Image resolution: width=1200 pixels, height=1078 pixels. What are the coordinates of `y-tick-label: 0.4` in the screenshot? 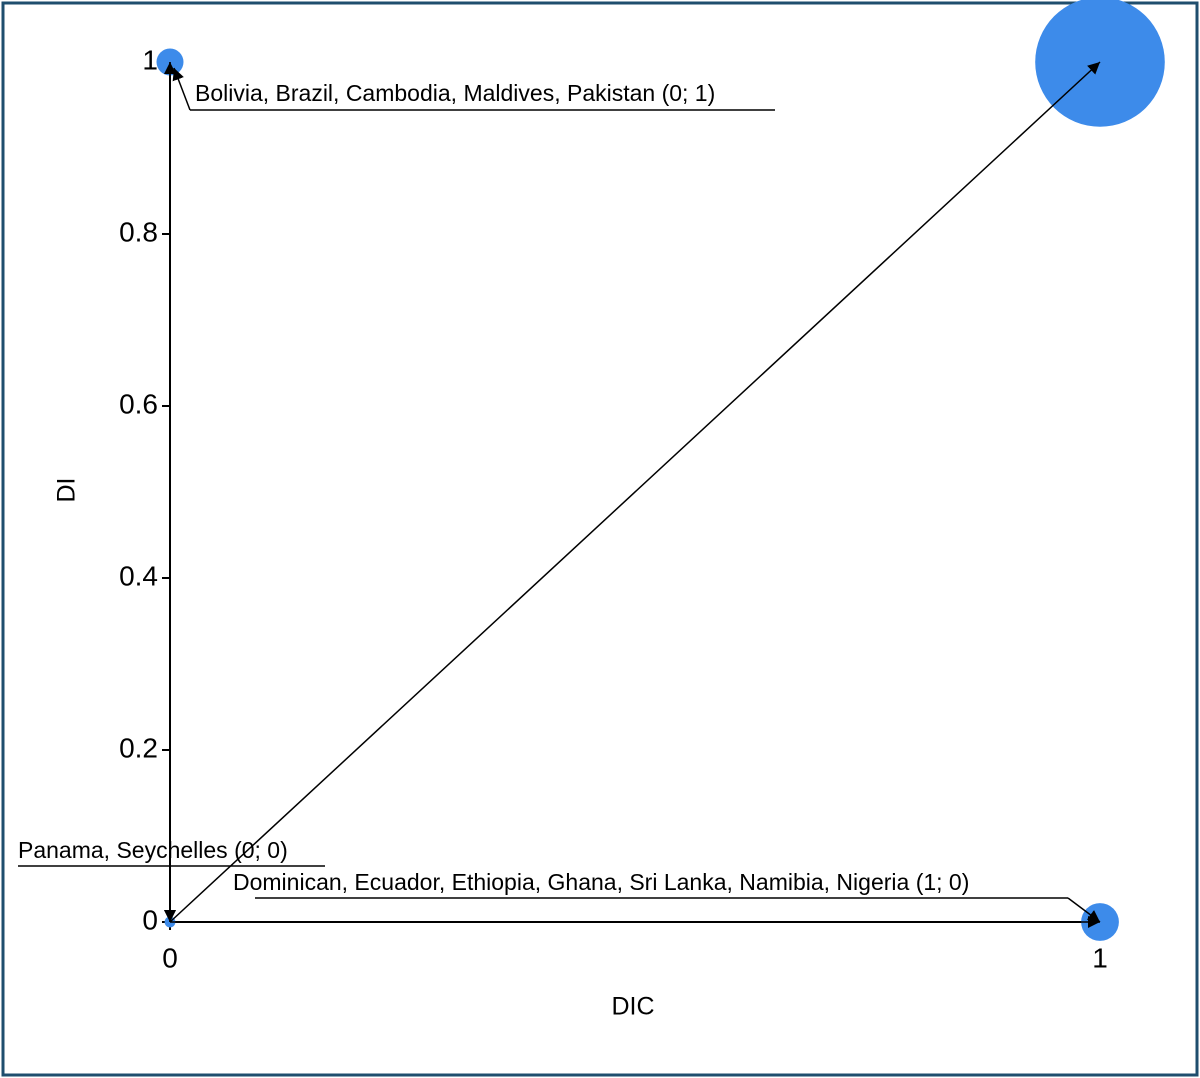 It's located at (138, 575).